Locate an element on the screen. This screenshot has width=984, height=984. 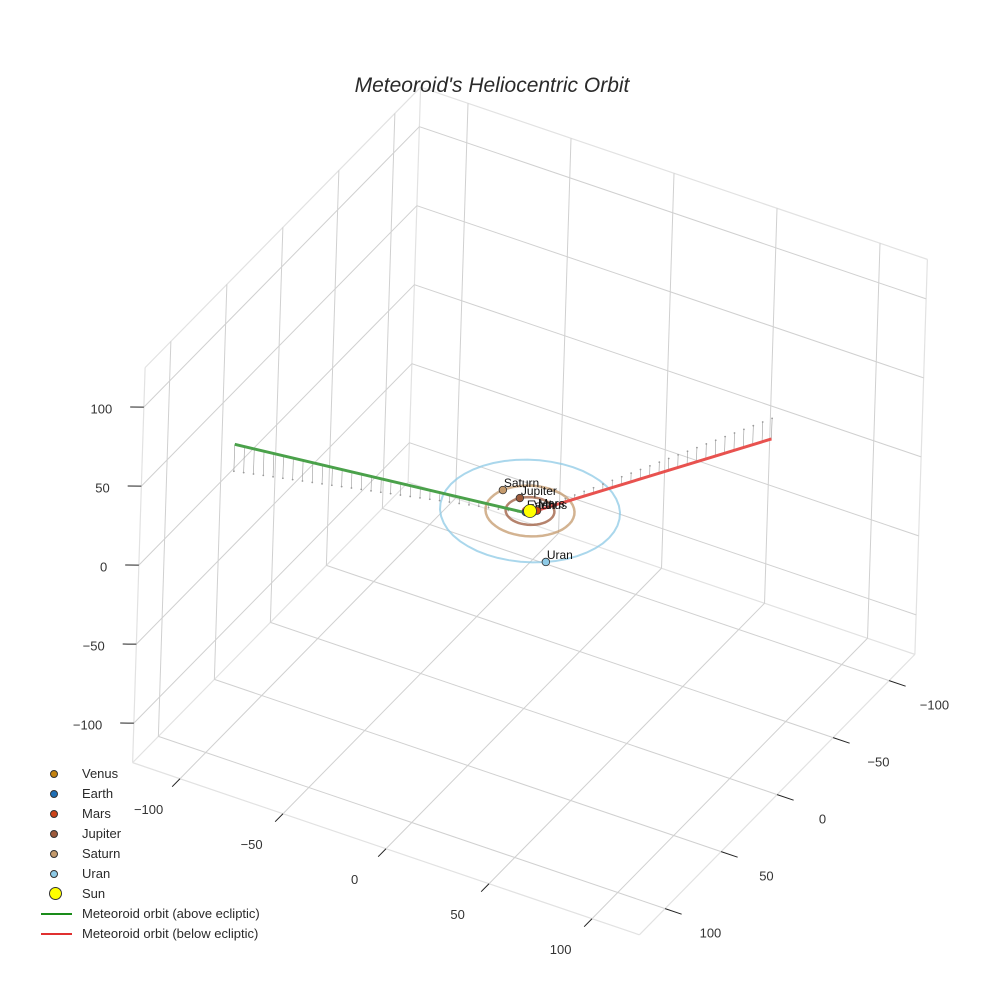
saturn-marker is located at coordinates (503, 490).